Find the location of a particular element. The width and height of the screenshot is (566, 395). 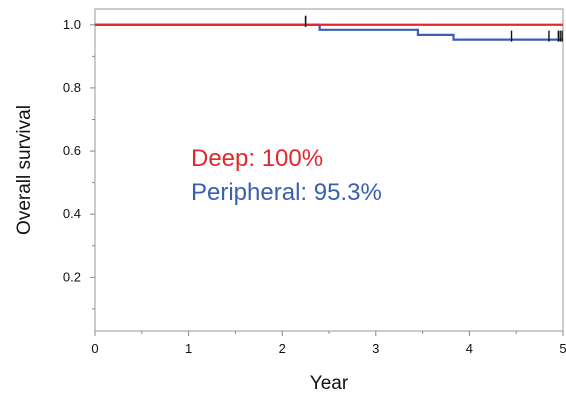

annotation-peripheral: Peripheral: 95.3% is located at coordinates (286, 192).